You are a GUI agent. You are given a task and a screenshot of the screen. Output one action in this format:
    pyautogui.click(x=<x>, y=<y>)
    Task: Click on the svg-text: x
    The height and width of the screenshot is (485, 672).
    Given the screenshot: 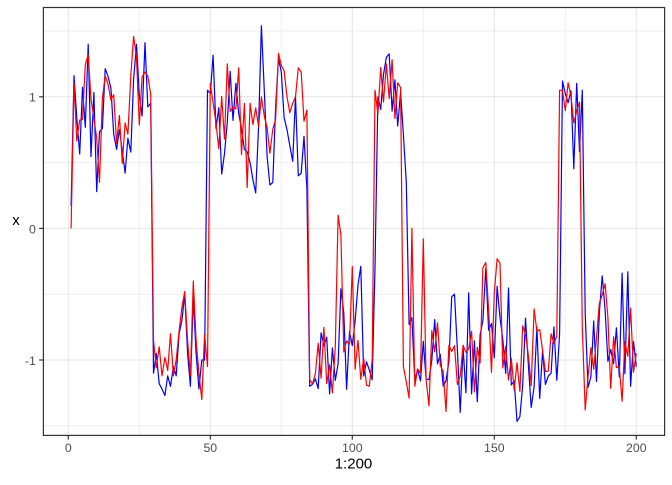 What is the action you would take?
    pyautogui.click(x=16, y=220)
    